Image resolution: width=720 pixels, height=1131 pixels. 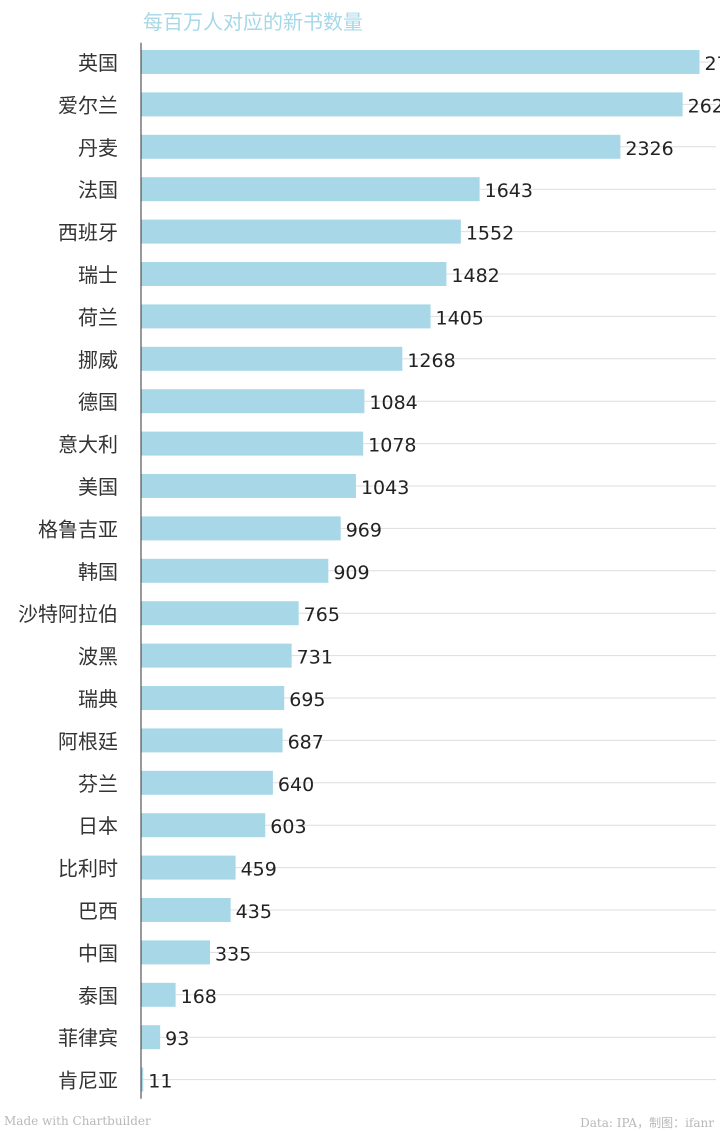 I want to click on value-label: 1078, so click(x=392, y=446).